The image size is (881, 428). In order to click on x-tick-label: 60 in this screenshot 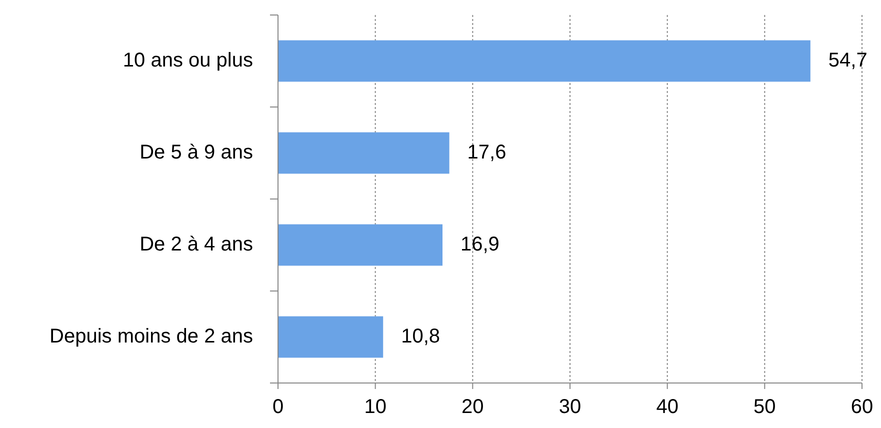, I will do `click(862, 407)`.